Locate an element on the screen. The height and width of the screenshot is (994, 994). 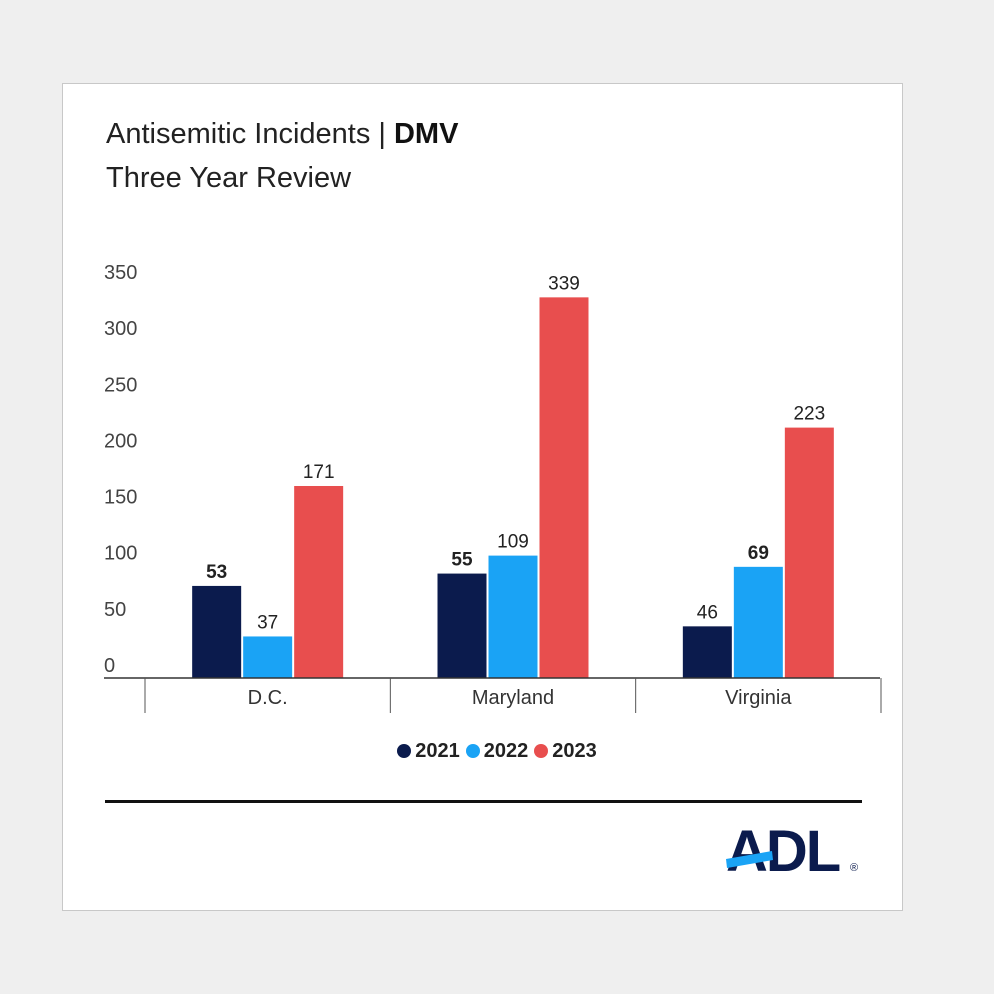
y-tick-label: 0 is located at coordinates (109, 666).